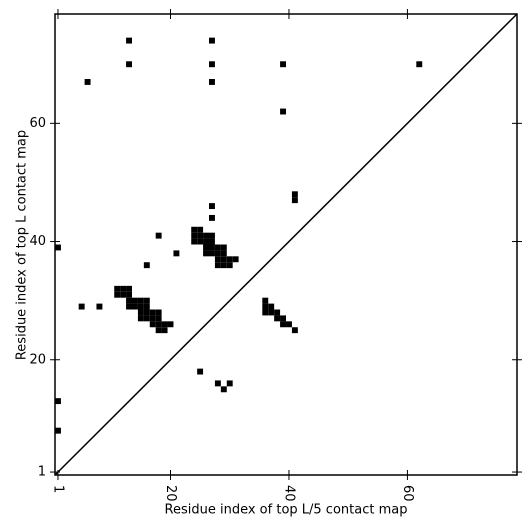  Describe the element at coordinates (37, 359) in the screenshot. I see `y-tick-label: 20` at that location.